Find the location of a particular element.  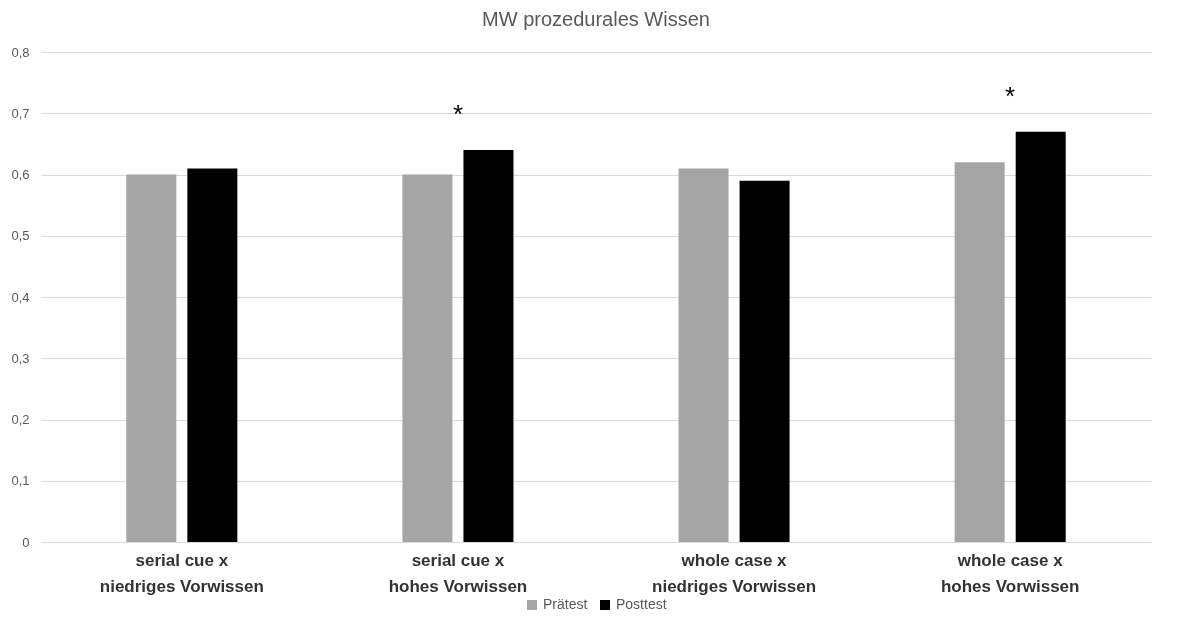

x-tick-label: whole case x niedriges Vorwissen is located at coordinates (734, 573).